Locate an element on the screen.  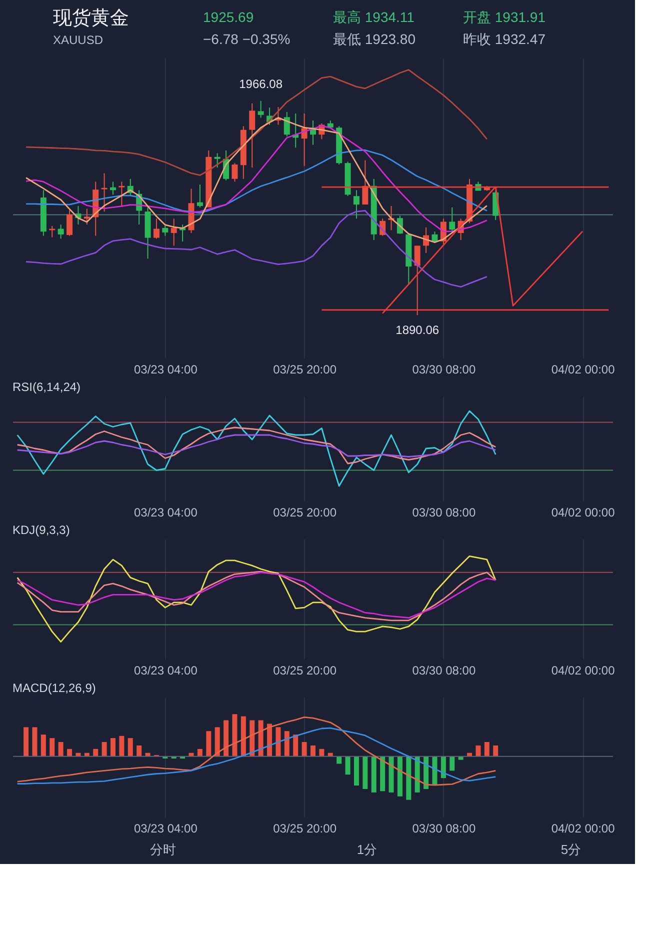
annotation: 1966.08 is located at coordinates (261, 83).